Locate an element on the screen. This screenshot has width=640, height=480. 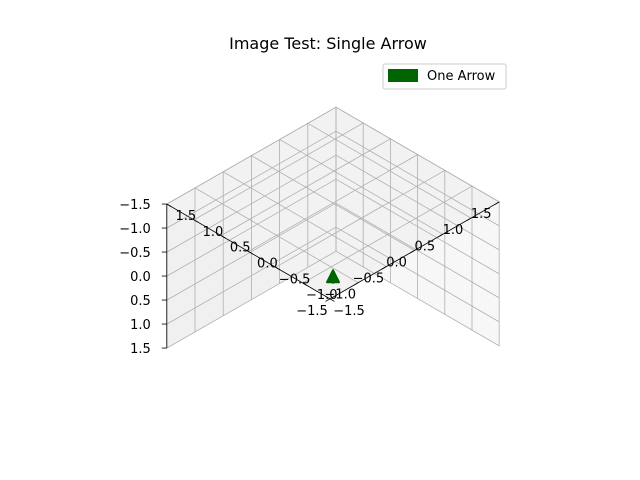
y-tick-label: −1.0 is located at coordinates (340, 295).